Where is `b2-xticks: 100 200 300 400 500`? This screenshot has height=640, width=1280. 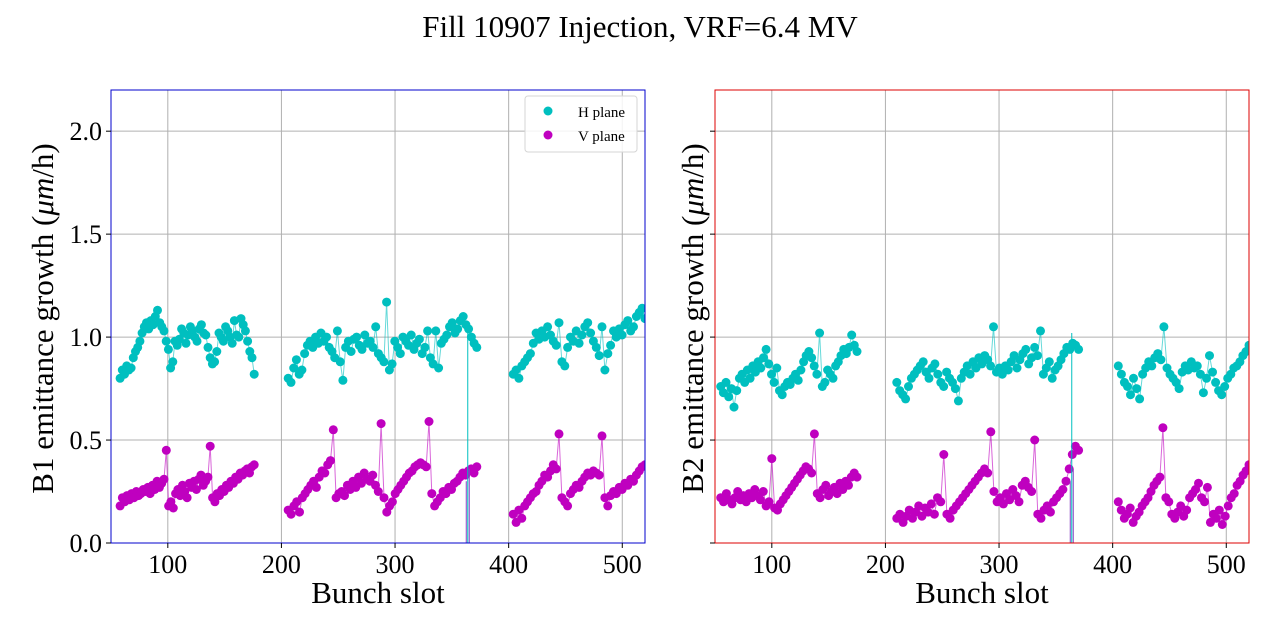 b2-xticks: 100 200 300 400 500 is located at coordinates (999, 561).